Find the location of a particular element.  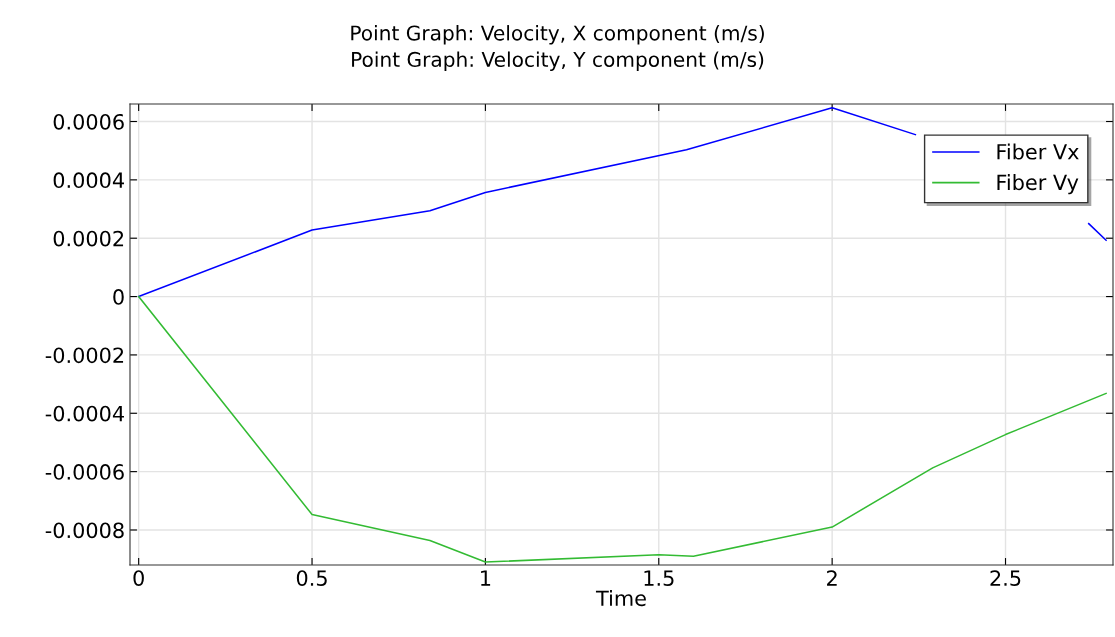

chart-title: Point Graph: Velocity, X component (m/s) Point Graph: Velocity, Y component (m/s) is located at coordinates (557, 48).